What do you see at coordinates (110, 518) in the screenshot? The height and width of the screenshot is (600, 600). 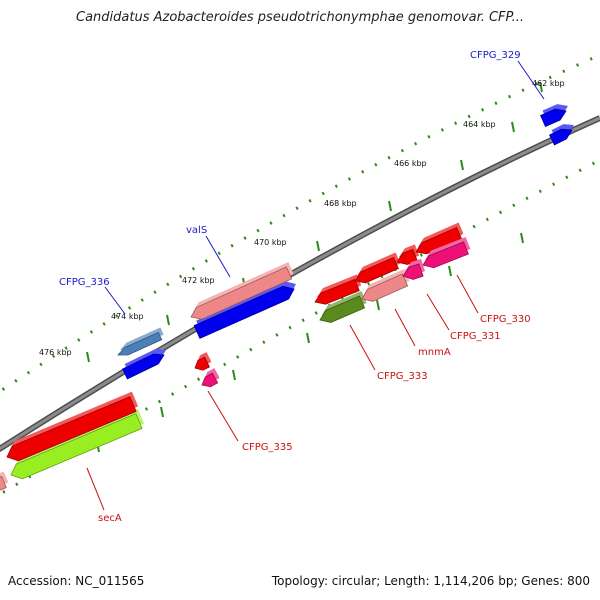 I see `seca-gene-label: secA` at bounding box center [110, 518].